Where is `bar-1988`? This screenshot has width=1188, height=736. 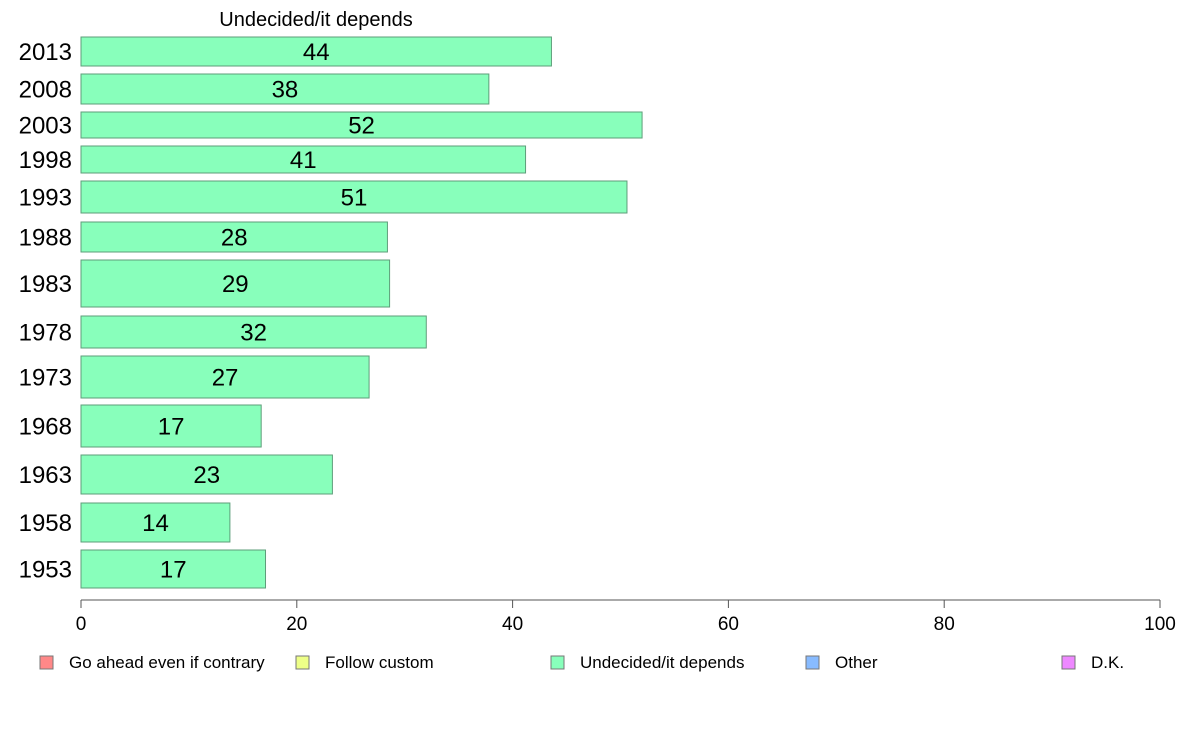 bar-1988 is located at coordinates (234, 237).